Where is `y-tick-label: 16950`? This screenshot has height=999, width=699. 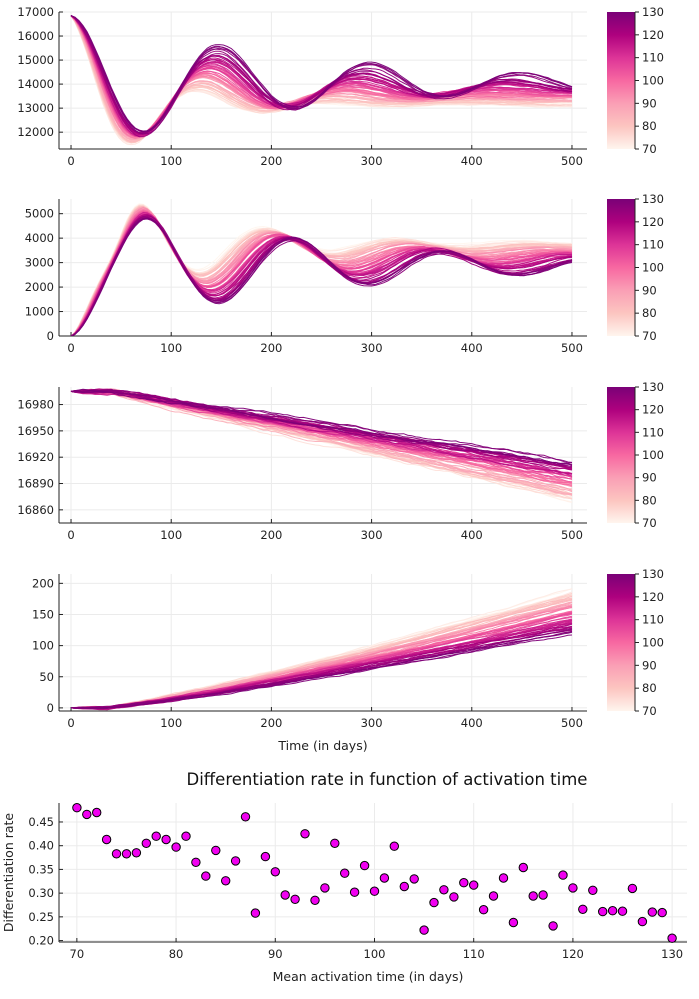 y-tick-label: 16950 is located at coordinates (35, 431).